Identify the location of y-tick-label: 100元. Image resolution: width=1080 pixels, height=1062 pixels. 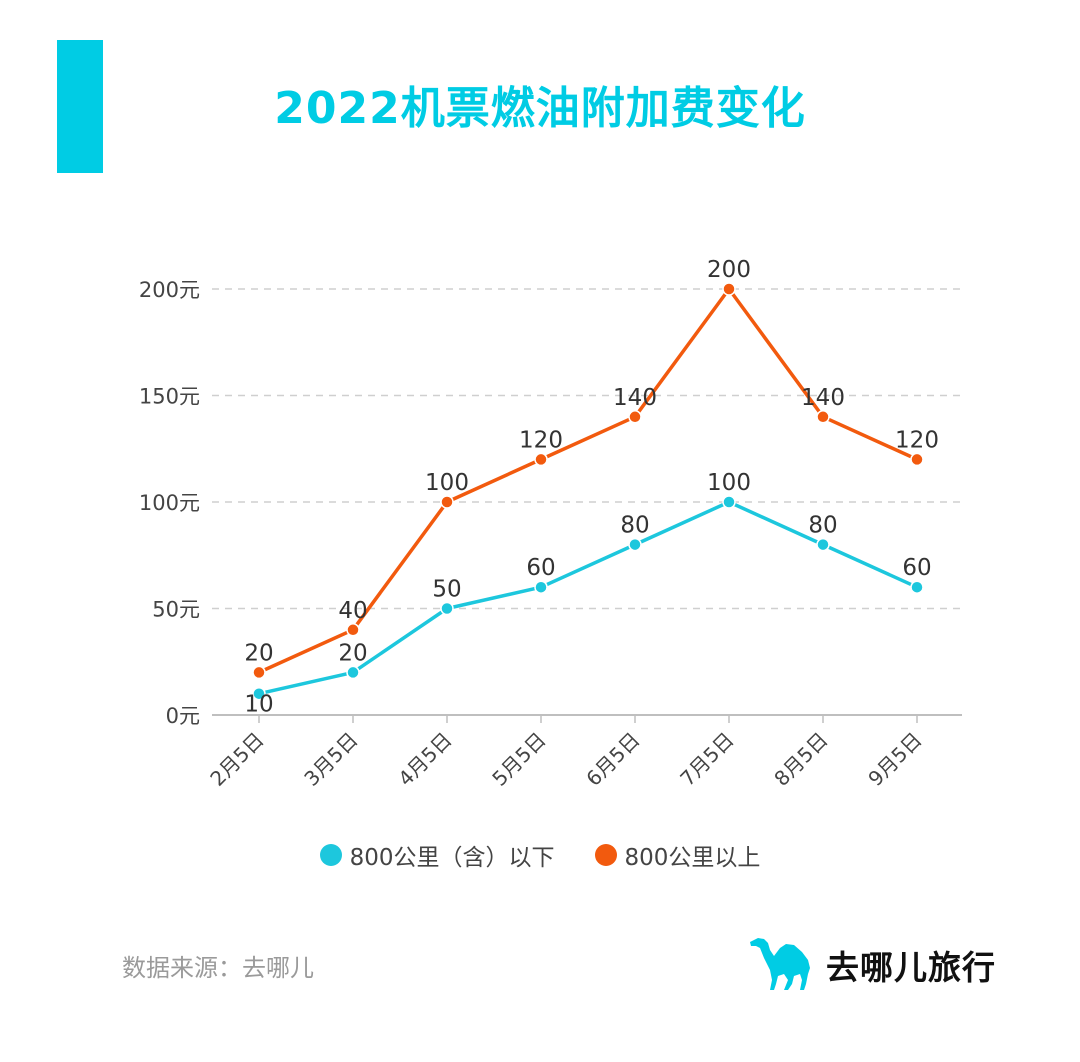
(169, 503).